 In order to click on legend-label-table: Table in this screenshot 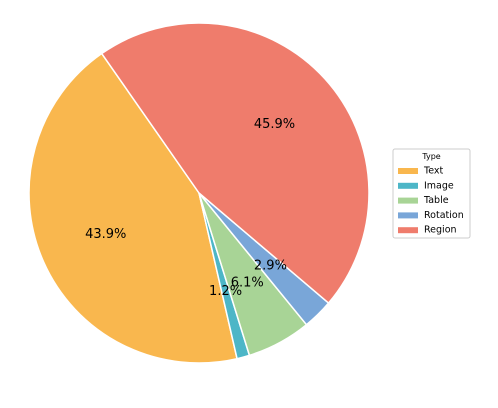, I will do `click(436, 200)`.